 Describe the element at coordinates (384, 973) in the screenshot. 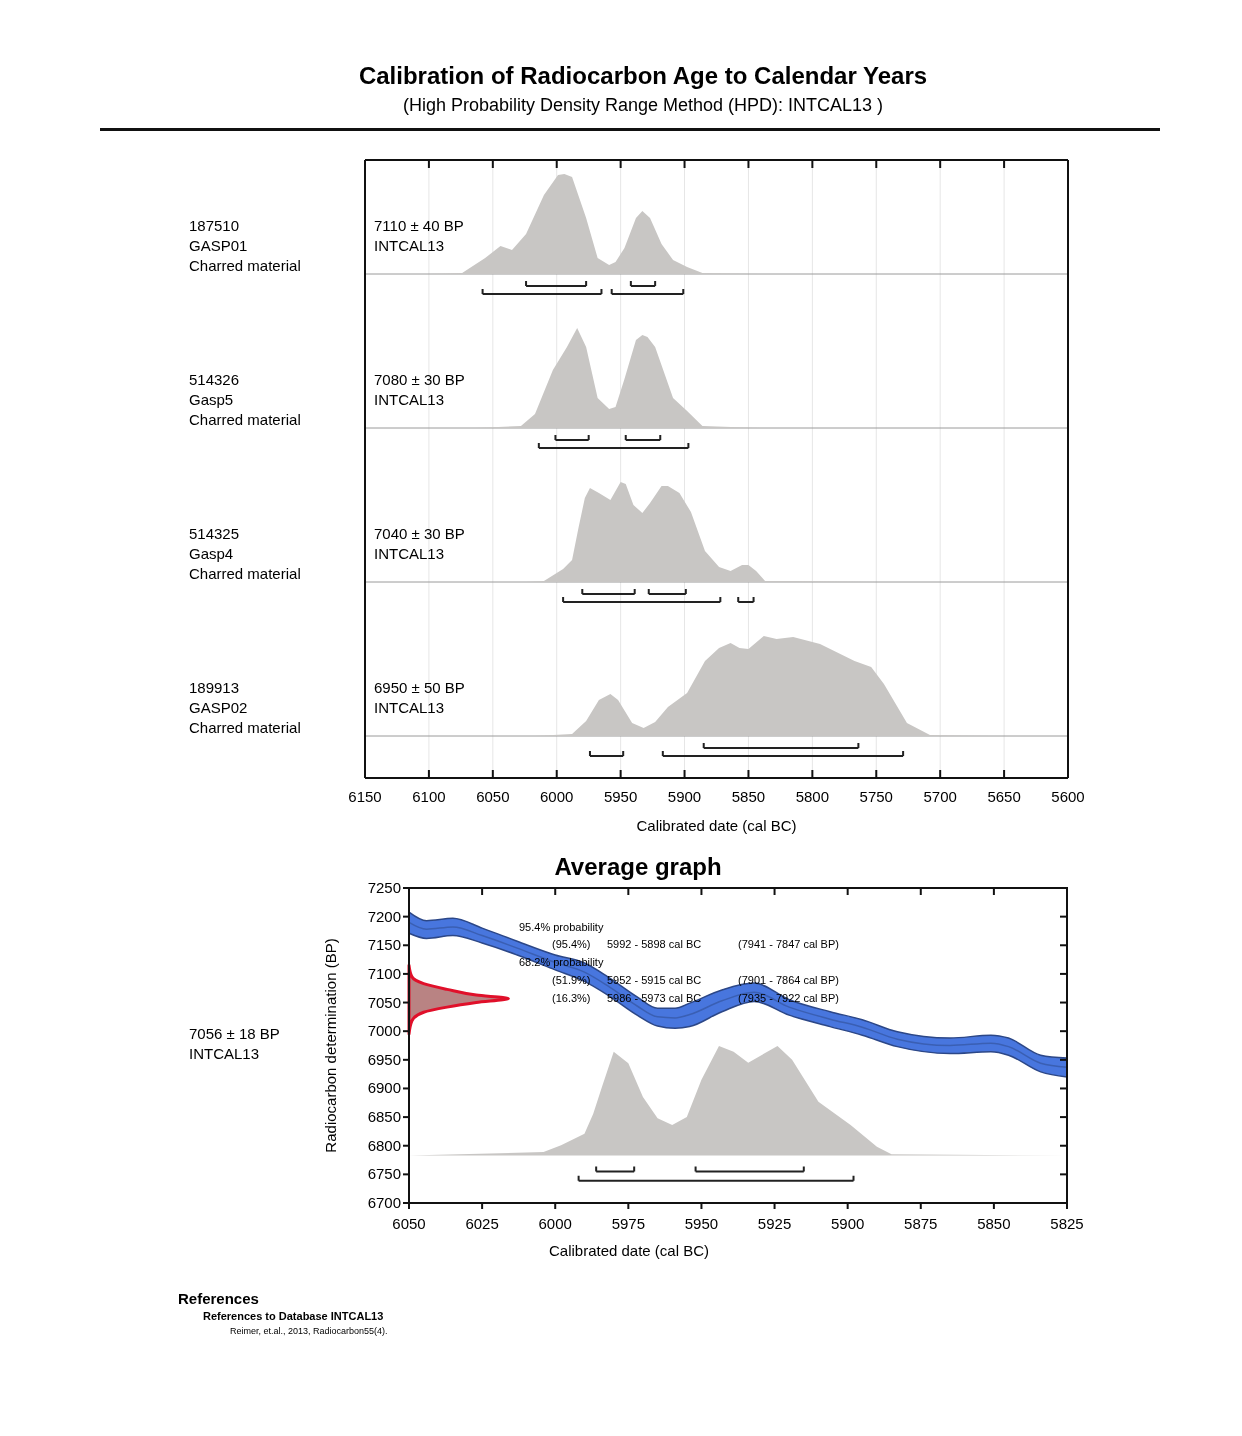

I see `y-tick-label: 7100` at that location.